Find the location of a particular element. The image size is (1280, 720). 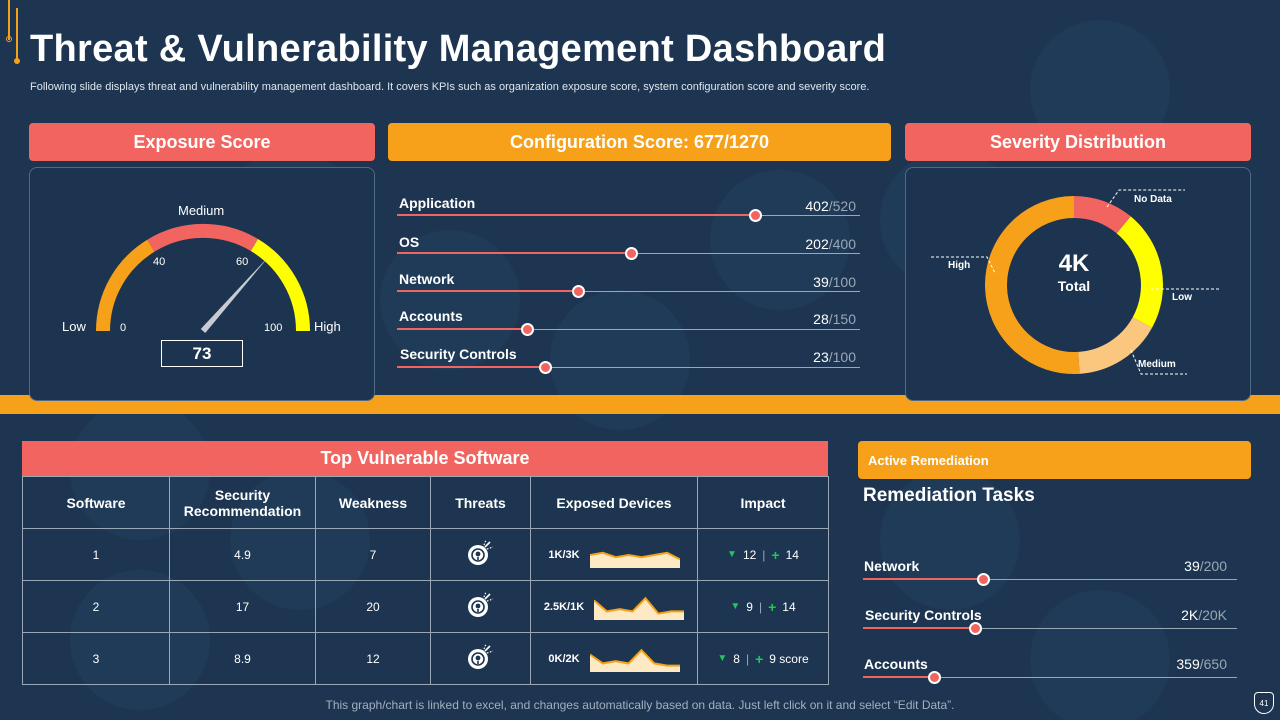

remediation-score: 359 is located at coordinates (1188, 664).